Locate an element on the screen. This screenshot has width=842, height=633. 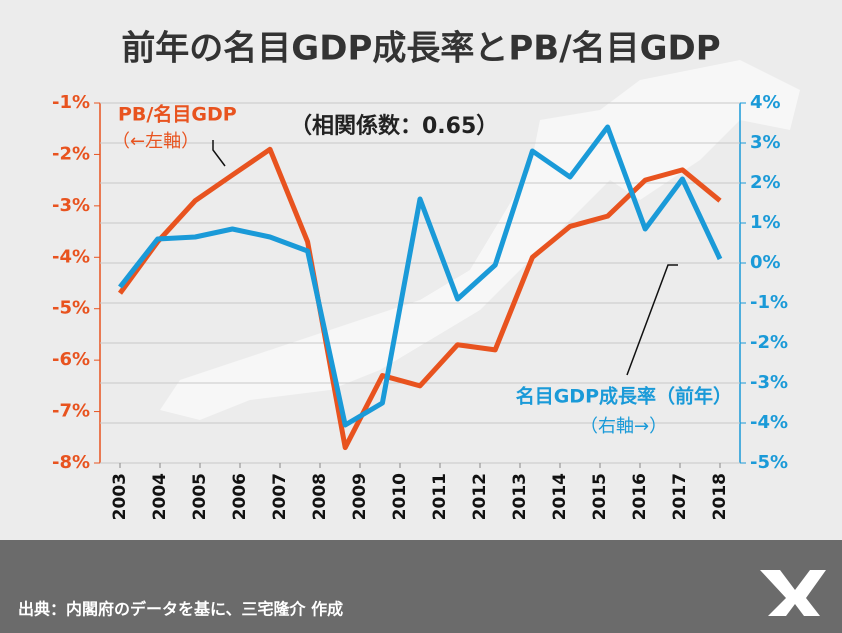
y2-tick-label: -2% is located at coordinates (769, 342).